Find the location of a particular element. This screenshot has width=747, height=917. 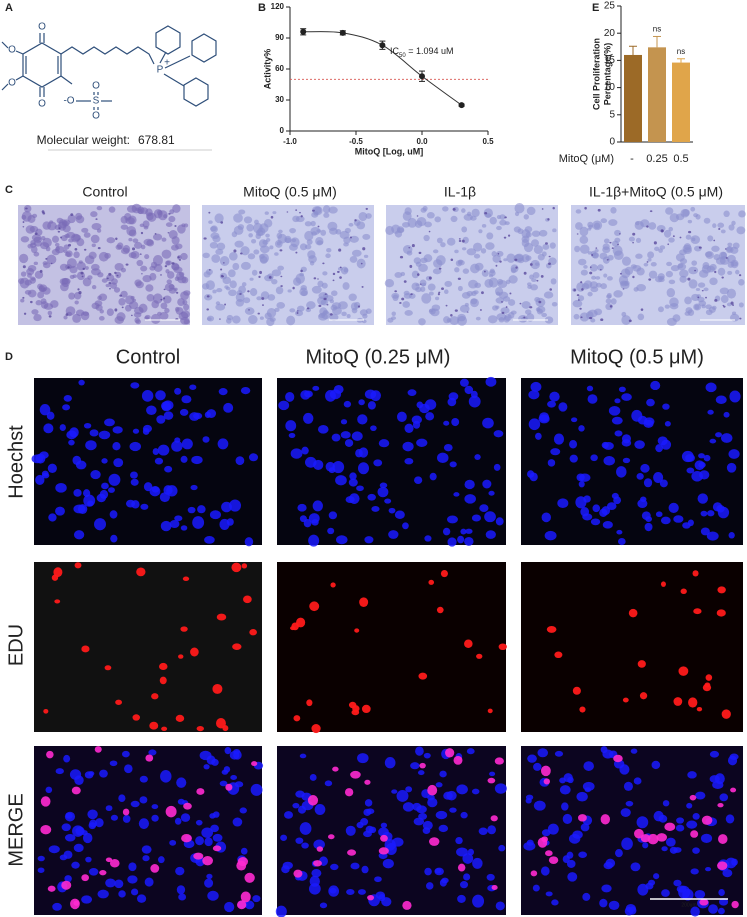

image-title: IL-1β+MitoQ (0.5 μM) is located at coordinates (656, 192).